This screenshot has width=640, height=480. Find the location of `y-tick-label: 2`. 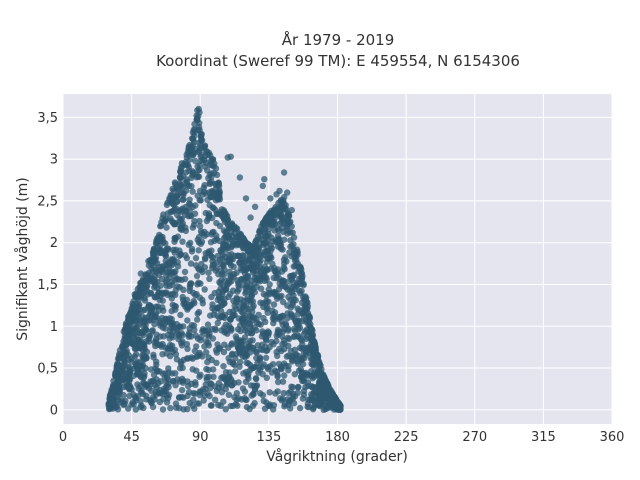

y-tick-label: 2 is located at coordinates (54, 243).